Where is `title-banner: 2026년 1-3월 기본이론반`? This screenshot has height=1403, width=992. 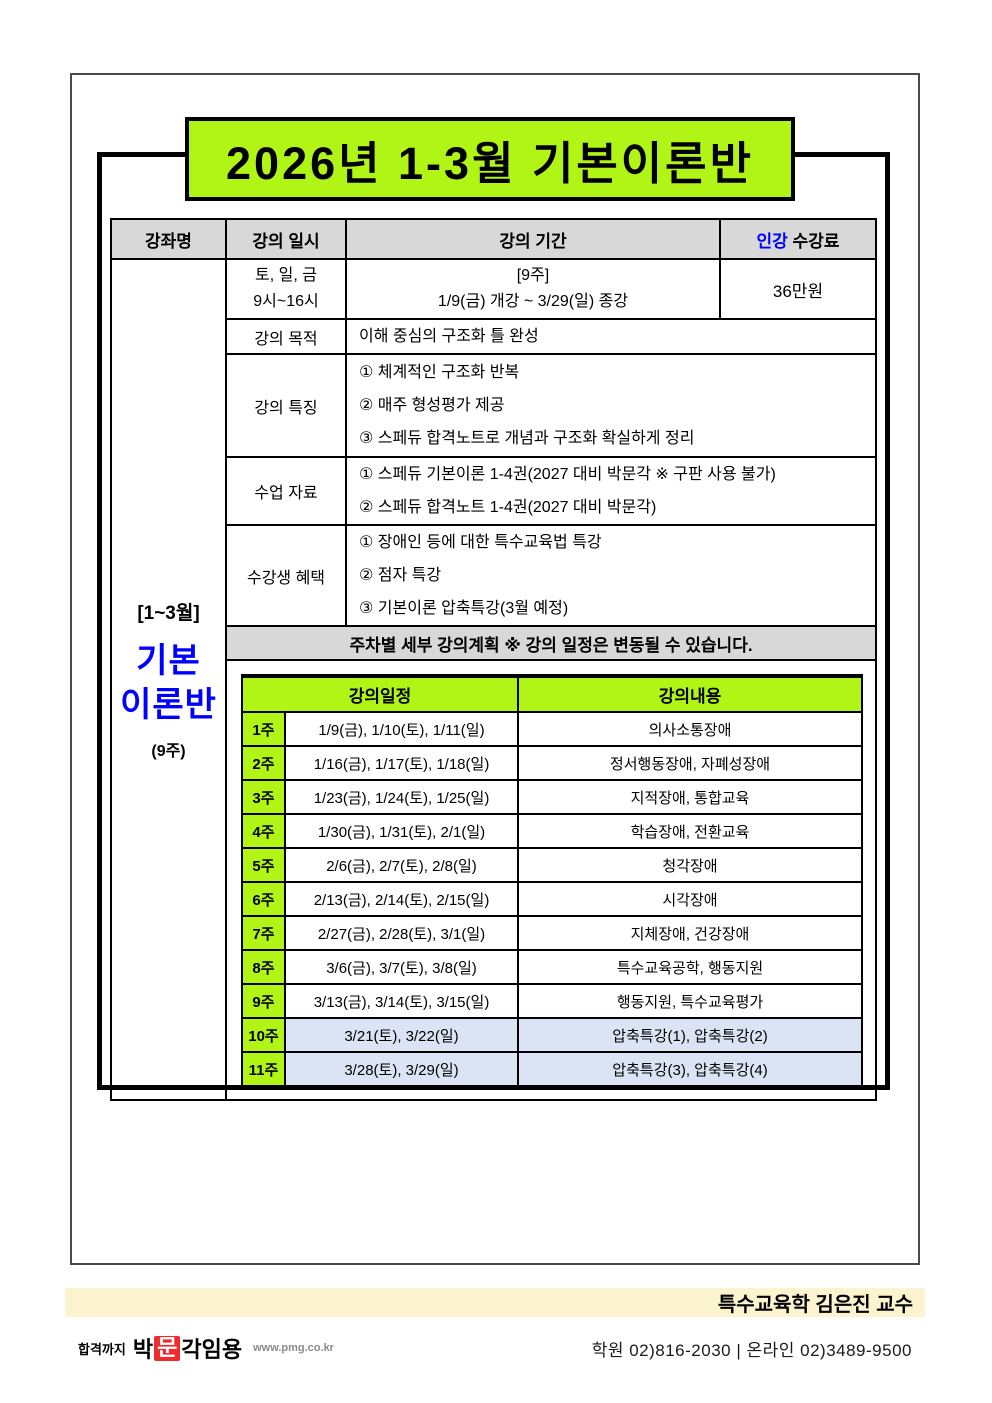 title-banner: 2026년 1-3월 기본이론반 is located at coordinates (490, 159).